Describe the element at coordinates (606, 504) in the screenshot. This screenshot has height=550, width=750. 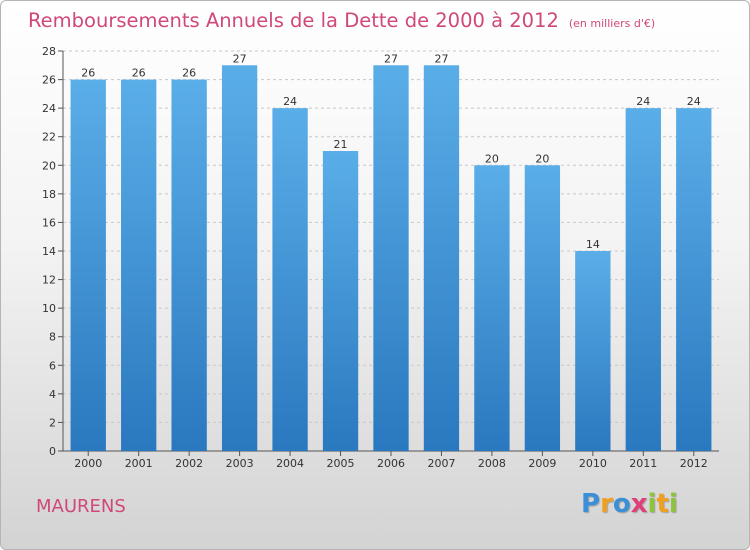
I see `logo-letter: r` at that location.